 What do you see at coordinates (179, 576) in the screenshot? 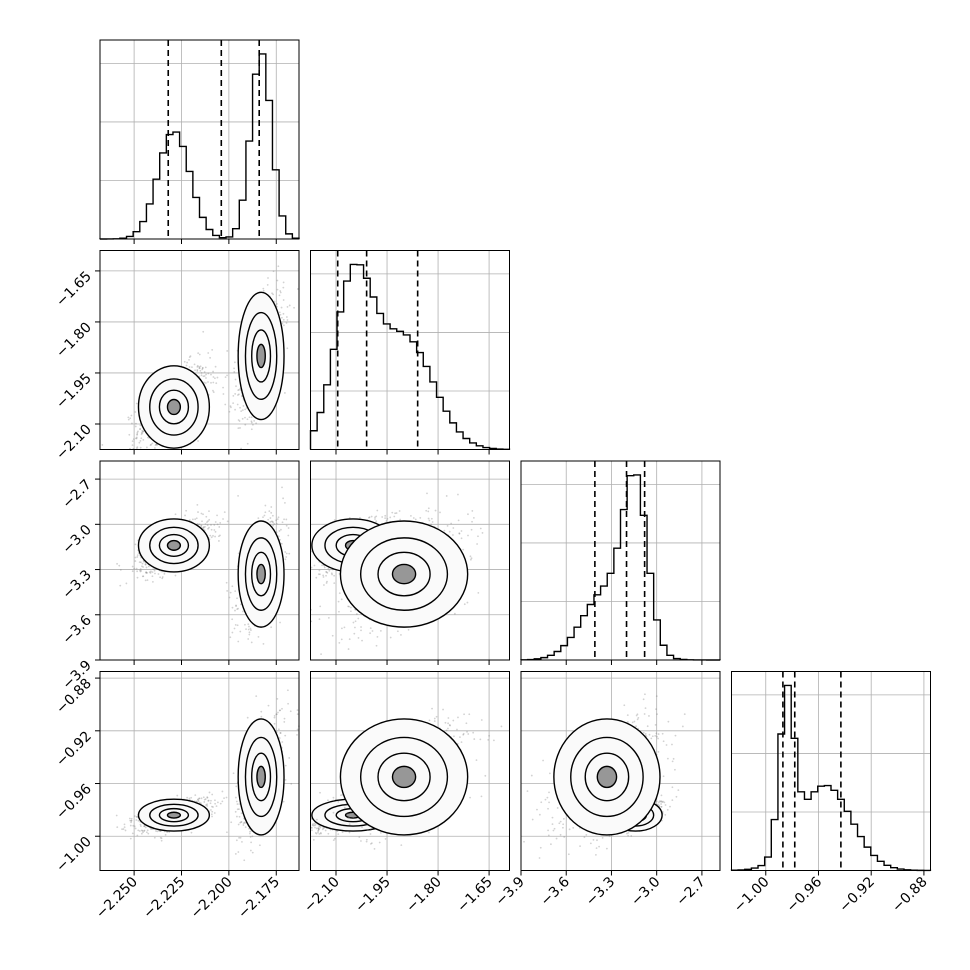
I see `panel-2-0: −3.9−3.6−3.3−3.0−2.7` at bounding box center [179, 576].